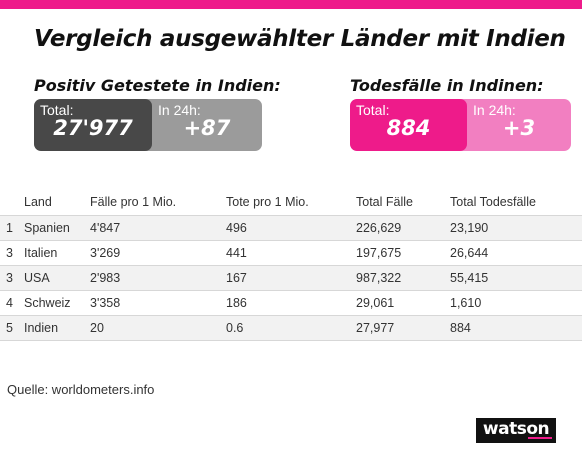 The height and width of the screenshot is (456, 582). What do you see at coordinates (57, 303) in the screenshot?
I see `cell-land: Schweiz` at bounding box center [57, 303].